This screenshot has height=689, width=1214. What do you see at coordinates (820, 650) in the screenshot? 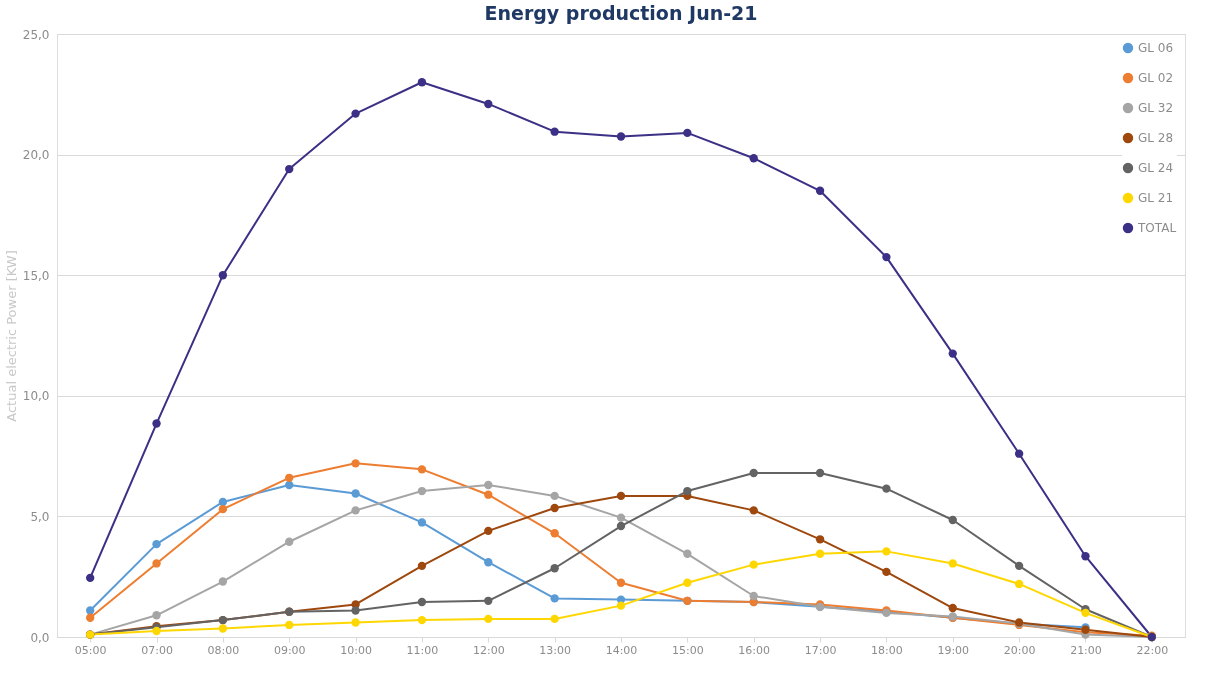
I see `x-tick-label: 17:00` at bounding box center [820, 650].